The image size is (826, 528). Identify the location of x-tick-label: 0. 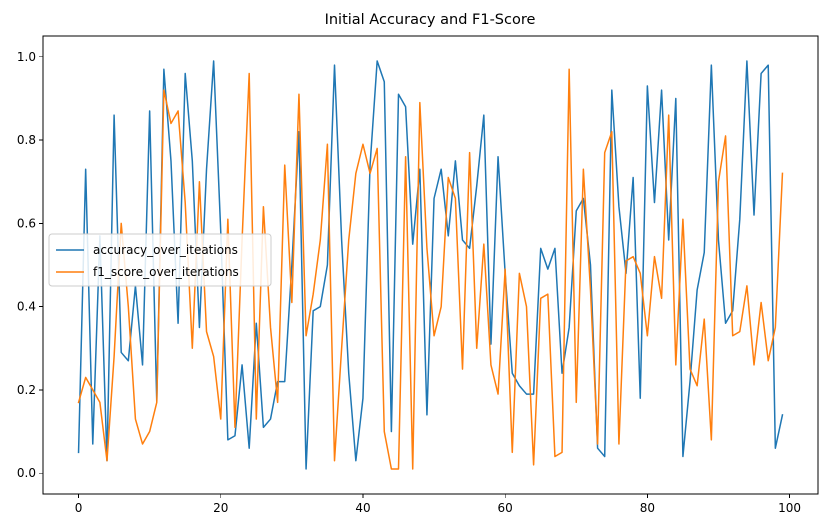
(79, 508).